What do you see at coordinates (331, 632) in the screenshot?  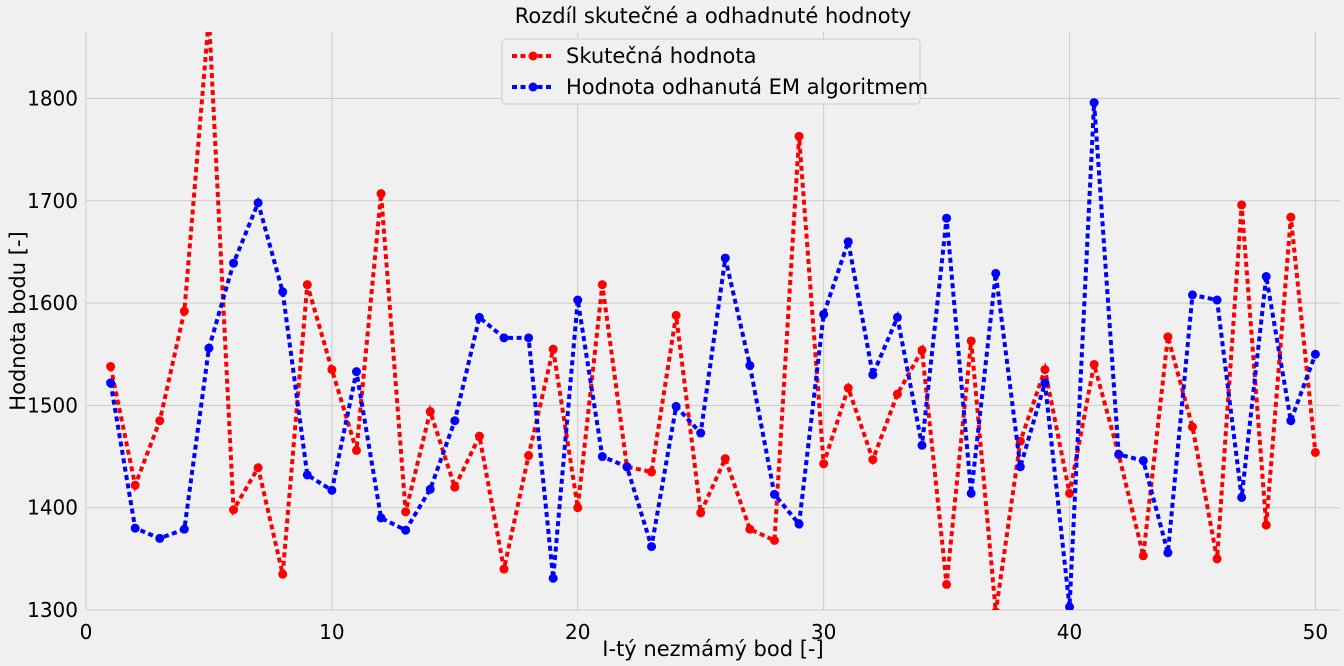 I see `x-tick-label: 10` at bounding box center [331, 632].